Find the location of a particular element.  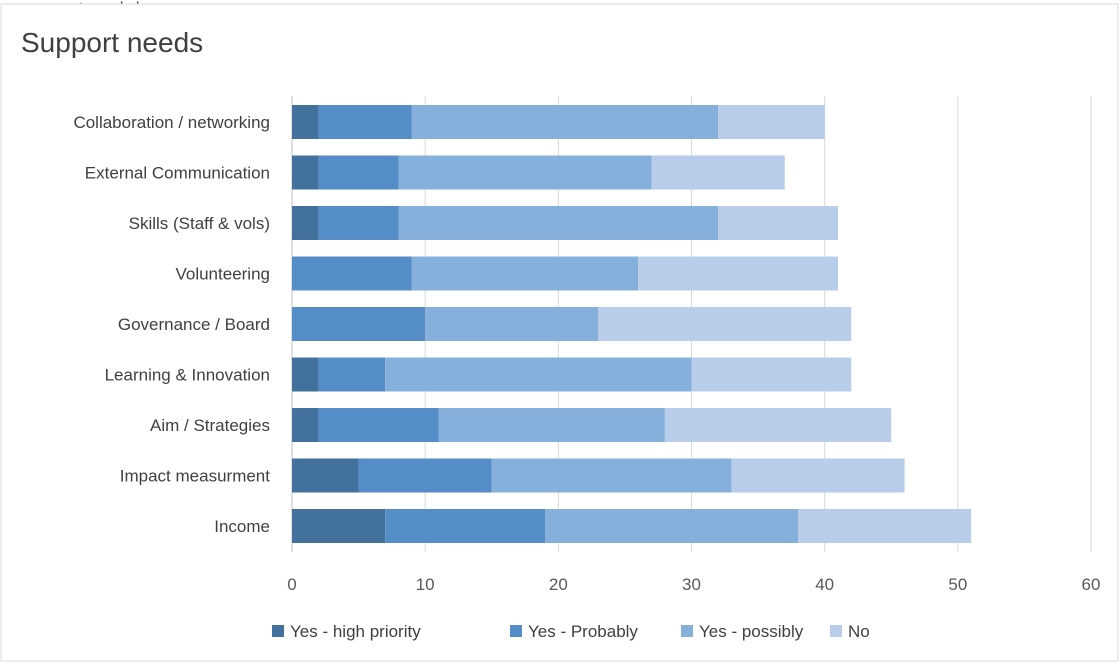

x-tick-labels: 0 10 20 30 40 50 60 is located at coordinates (693, 584).